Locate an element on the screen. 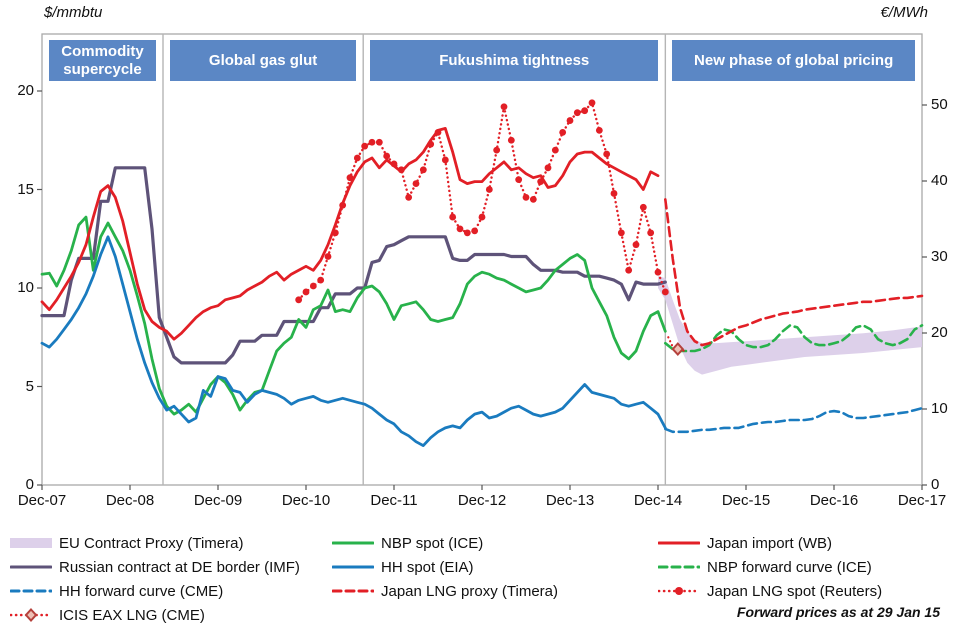 This screenshot has width=972, height=632. legend-label: Russian contract at DE border (IMF) is located at coordinates (179, 567).